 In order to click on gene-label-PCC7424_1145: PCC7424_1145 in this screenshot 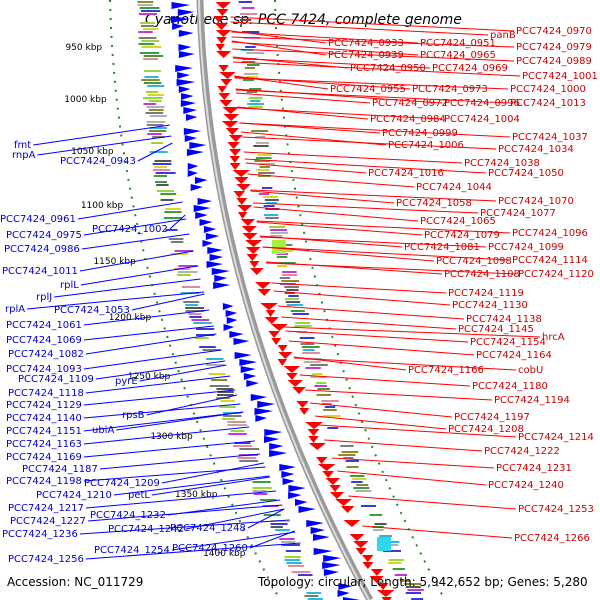, I will do `click(496, 329)`.